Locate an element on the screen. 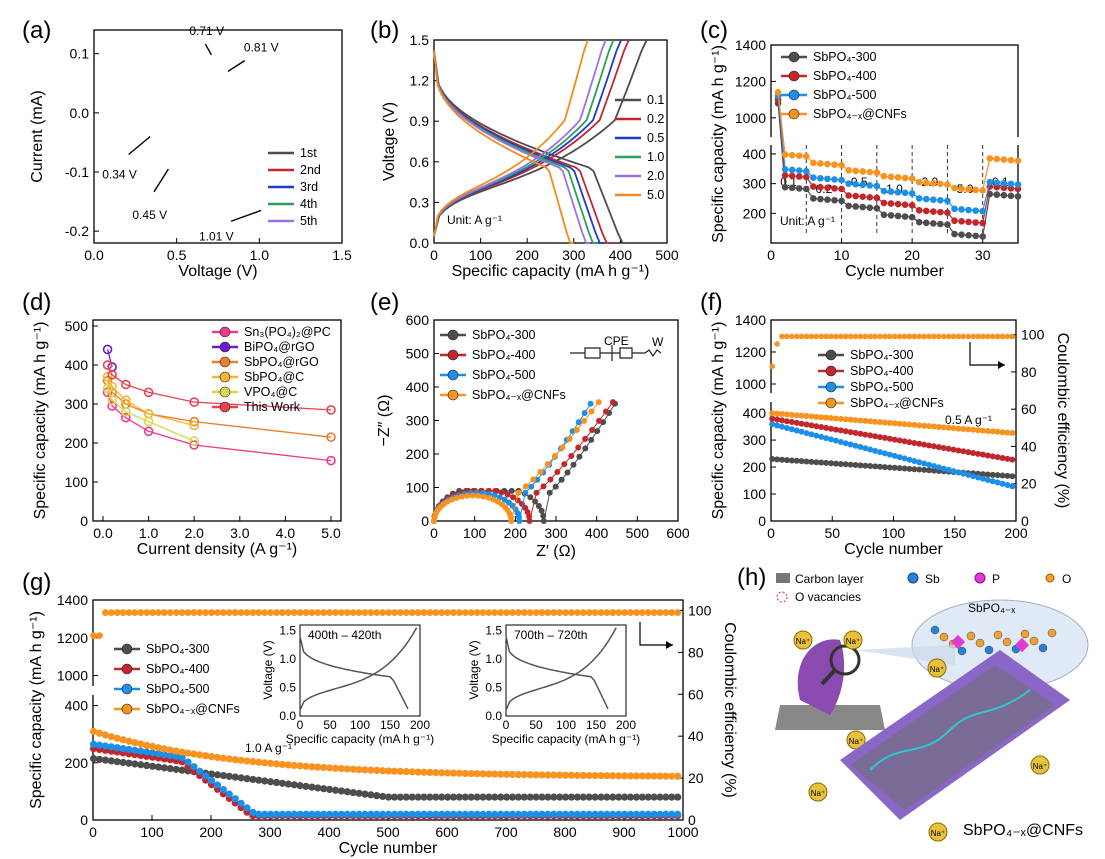 This screenshot has height=859, width=1105. inset-y-title: Voltage (V) is located at coordinates (268, 669).